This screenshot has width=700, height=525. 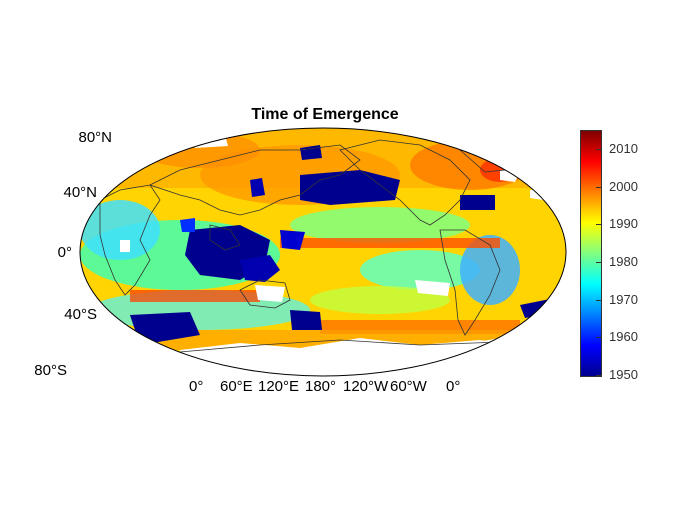 What do you see at coordinates (279, 386) in the screenshot?
I see `lon-label-120e: 120°E` at bounding box center [279, 386].